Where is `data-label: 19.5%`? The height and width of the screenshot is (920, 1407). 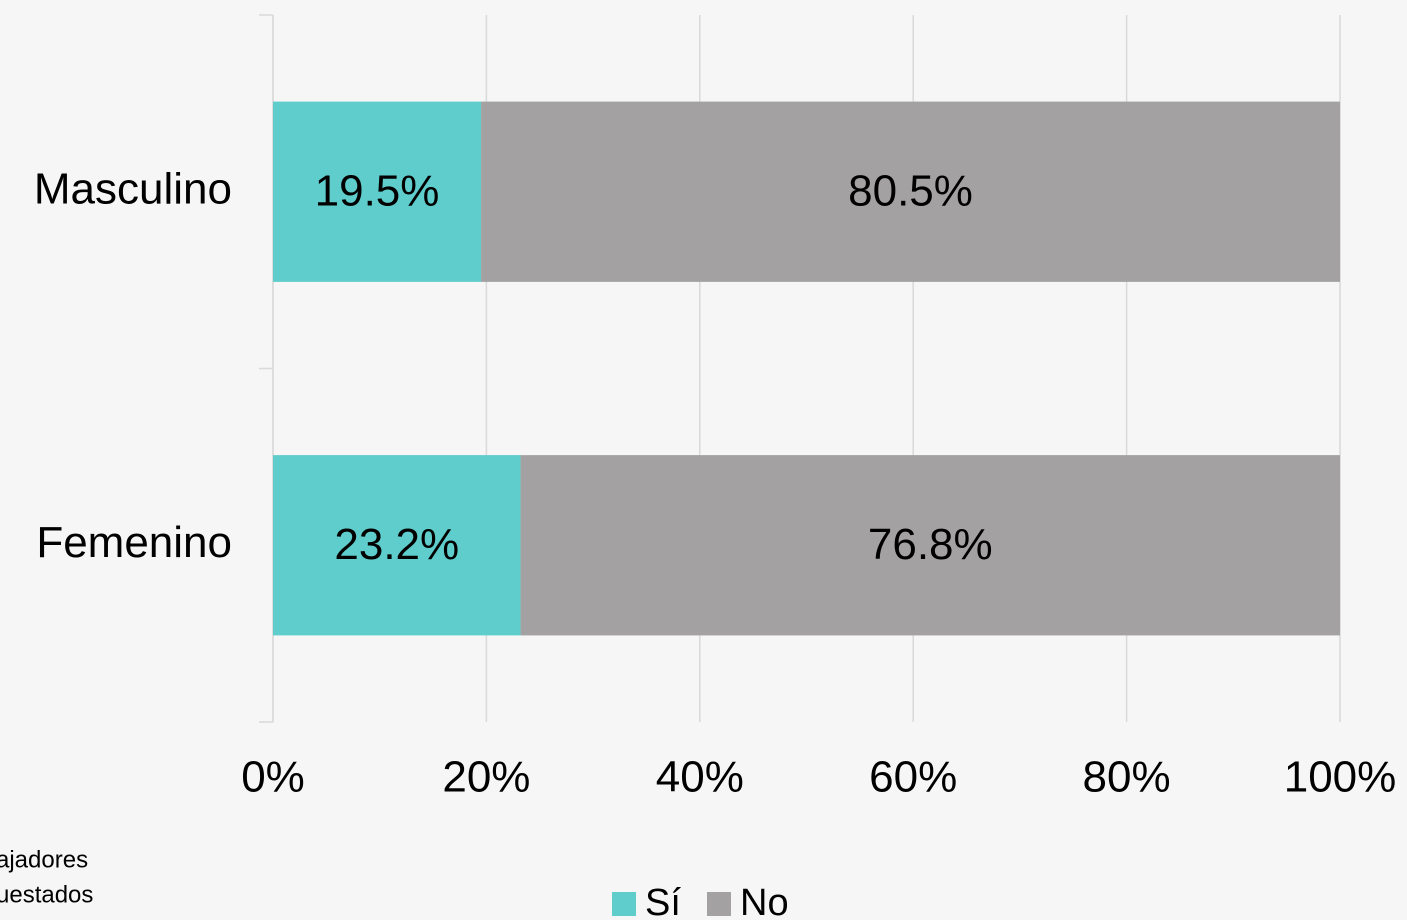 data-label: 19.5% is located at coordinates (377, 190).